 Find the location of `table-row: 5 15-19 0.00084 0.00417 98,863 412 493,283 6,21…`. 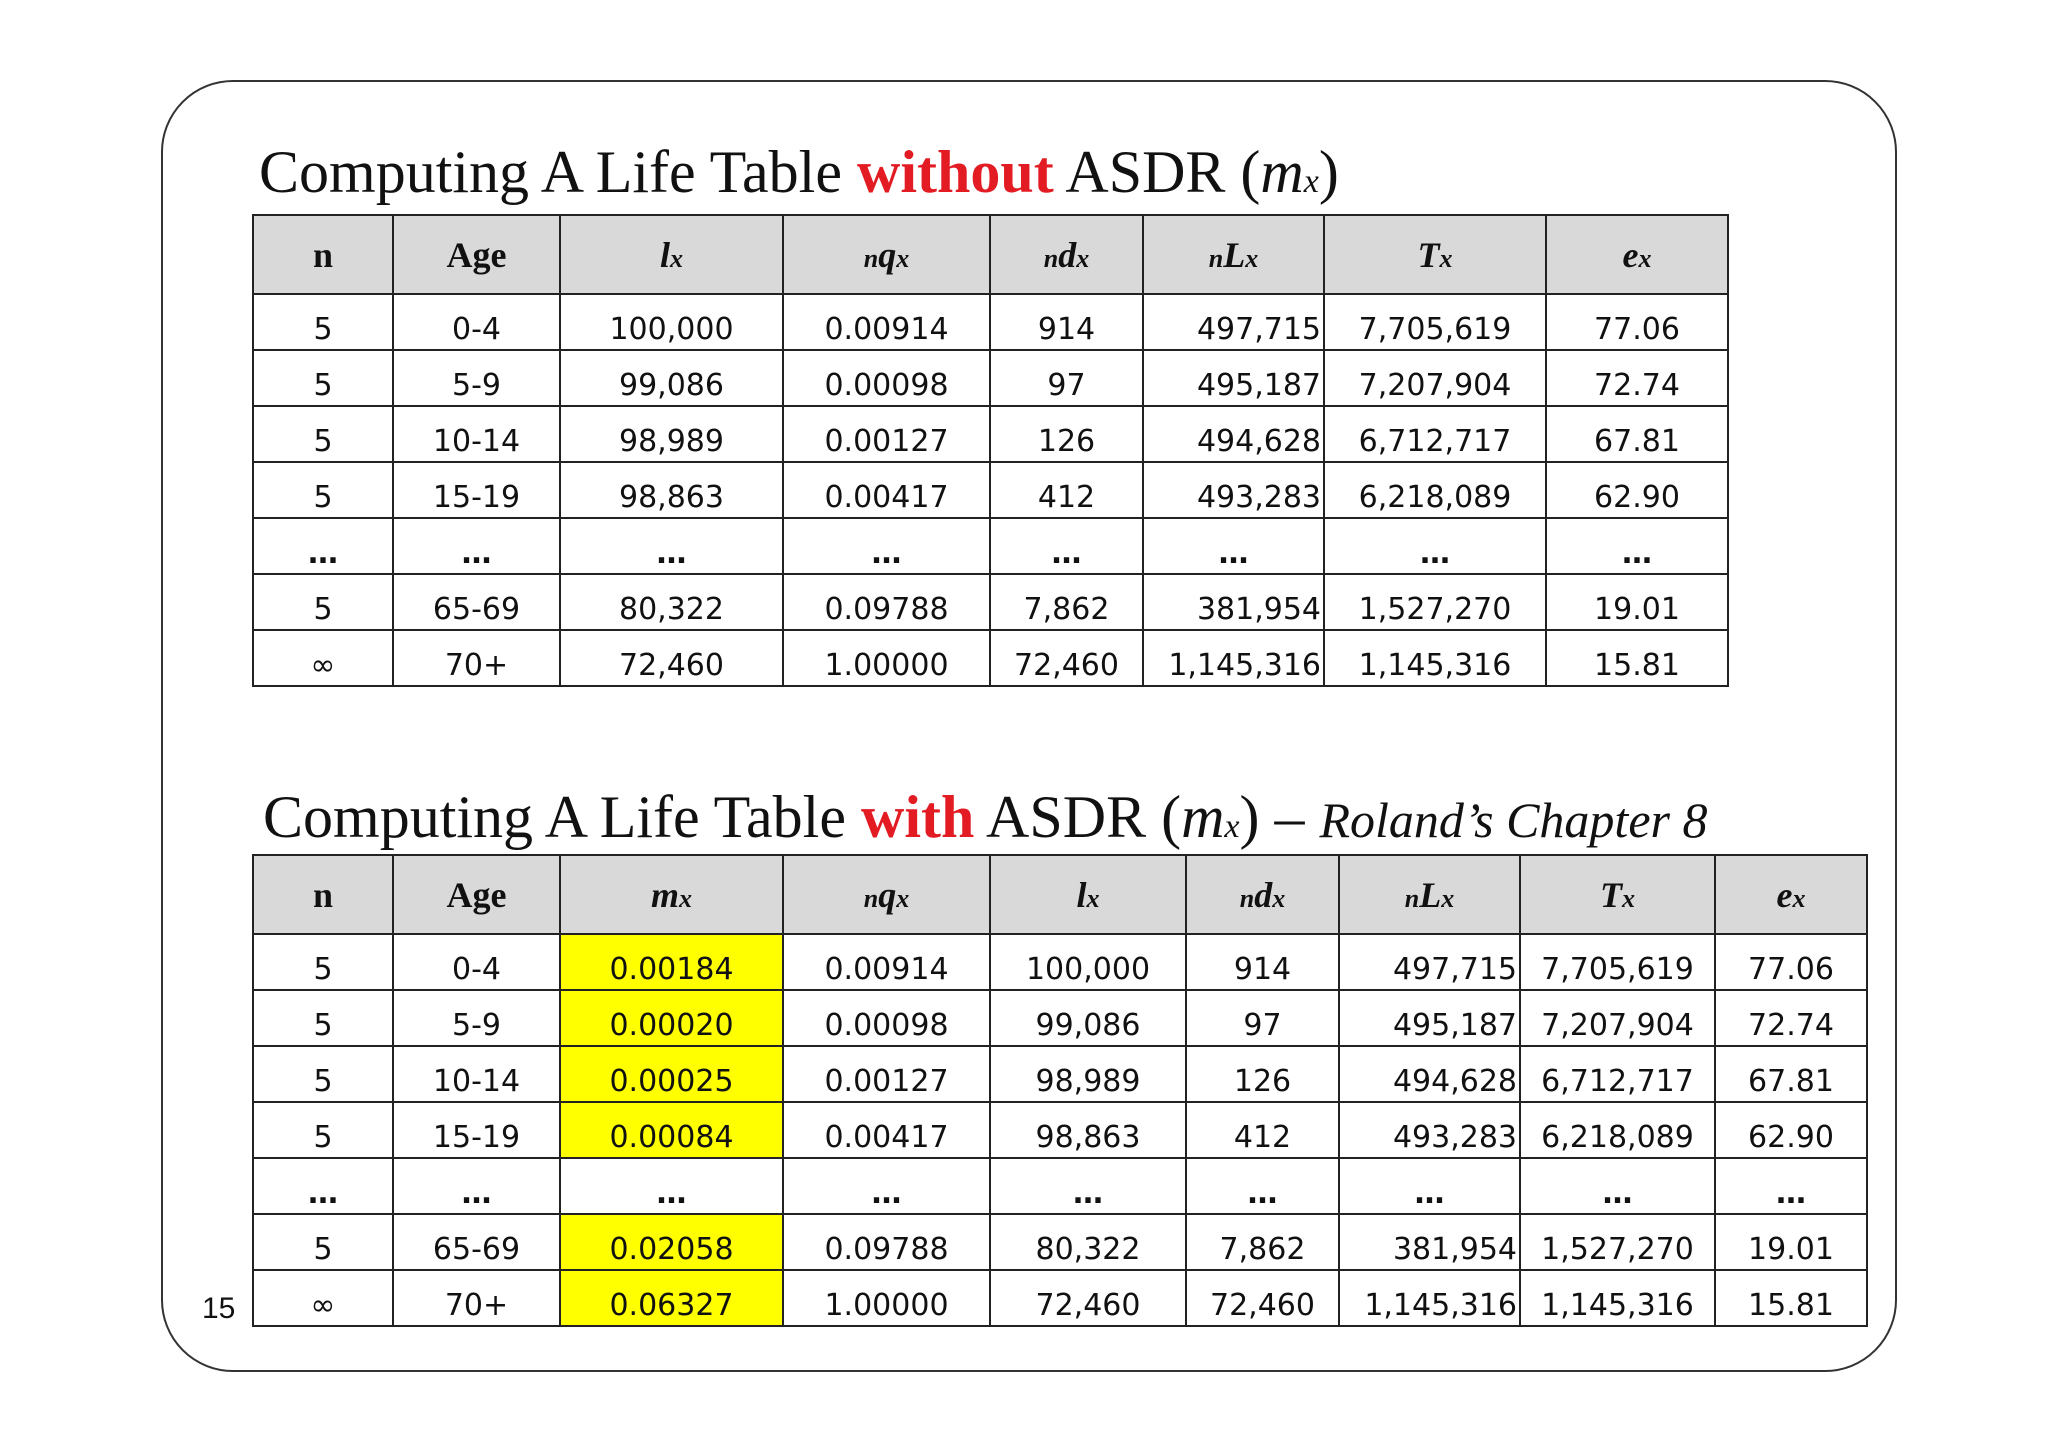

table-row: 5 15-19 0.00084 0.00417 98,863 412 493,283 6,21… is located at coordinates (1060, 1130).